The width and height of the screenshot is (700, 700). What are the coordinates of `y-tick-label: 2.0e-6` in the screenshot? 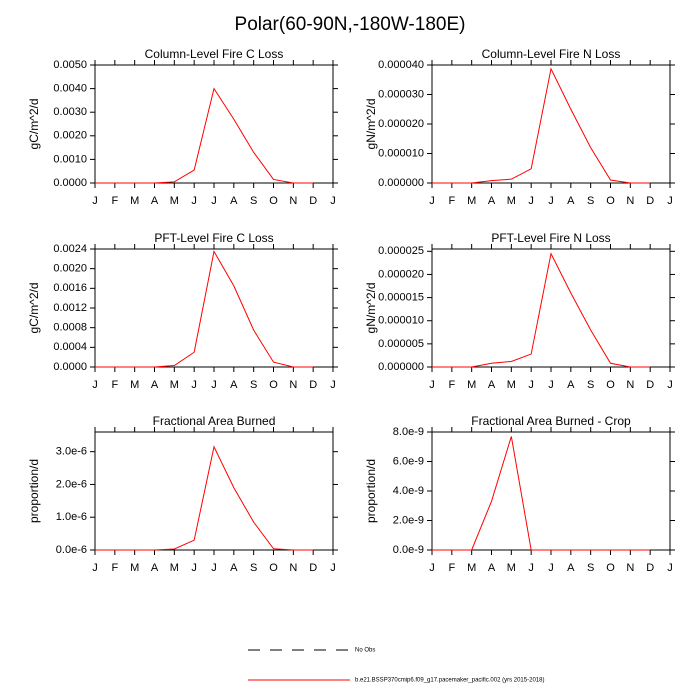 It's located at (71, 484).